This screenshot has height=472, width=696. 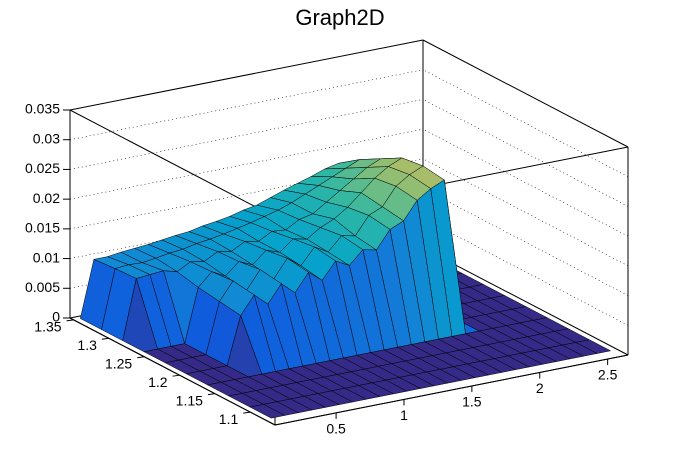 I want to click on y-tick-label: 1.25, so click(x=118, y=363).